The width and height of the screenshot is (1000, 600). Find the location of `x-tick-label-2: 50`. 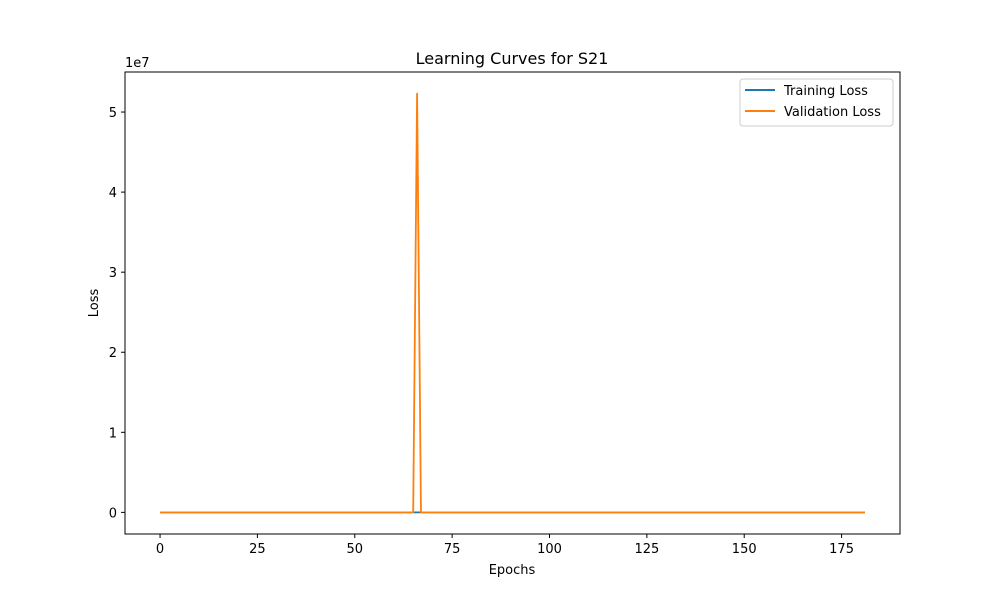

x-tick-label-2: 50 is located at coordinates (355, 549).